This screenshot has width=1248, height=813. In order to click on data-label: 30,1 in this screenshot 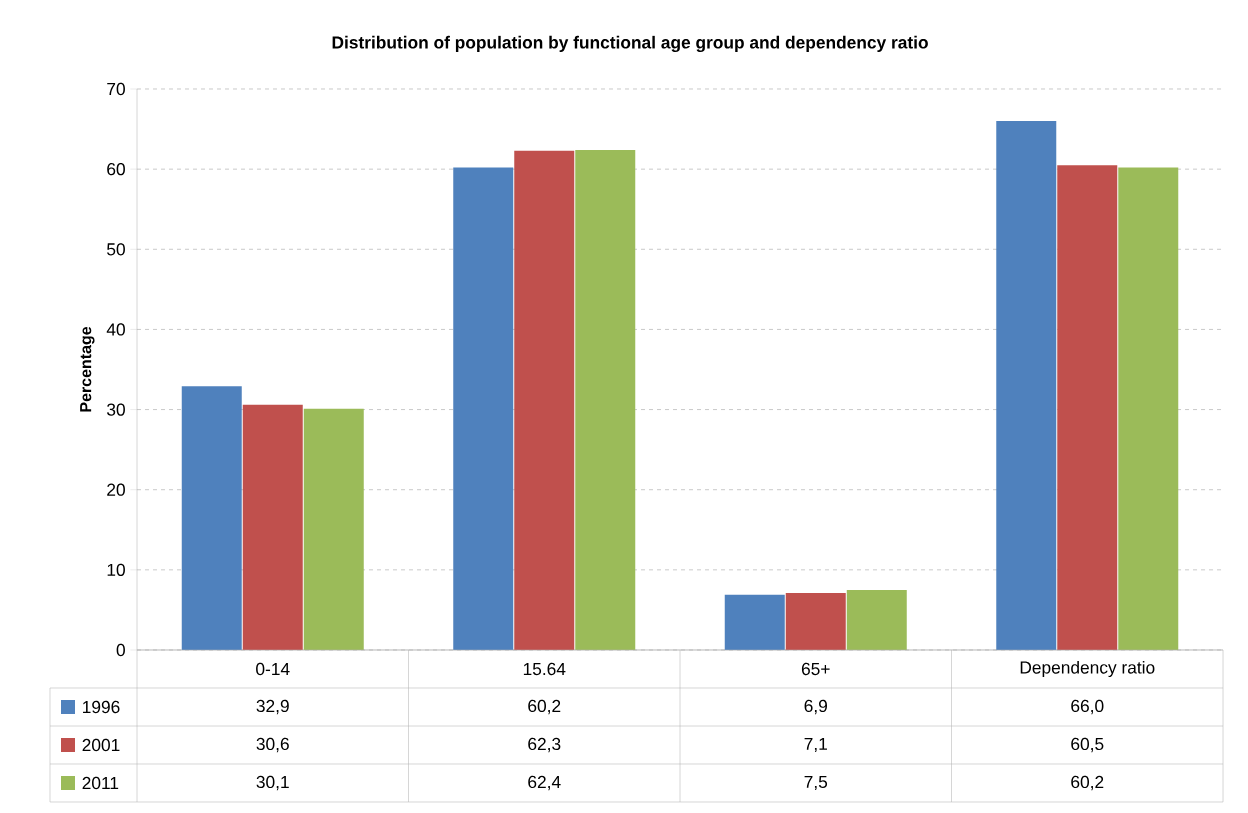, I will do `click(272, 783)`.